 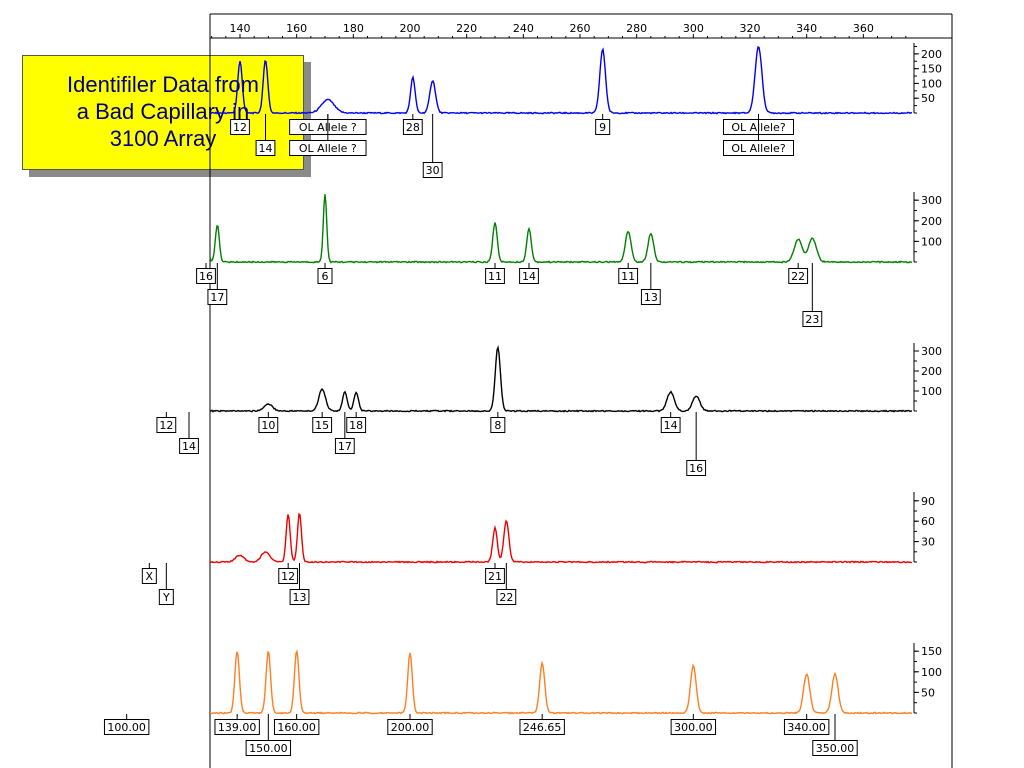 What do you see at coordinates (927, 227) in the screenshot?
I see `y-axis-green: 100 200 300` at bounding box center [927, 227].